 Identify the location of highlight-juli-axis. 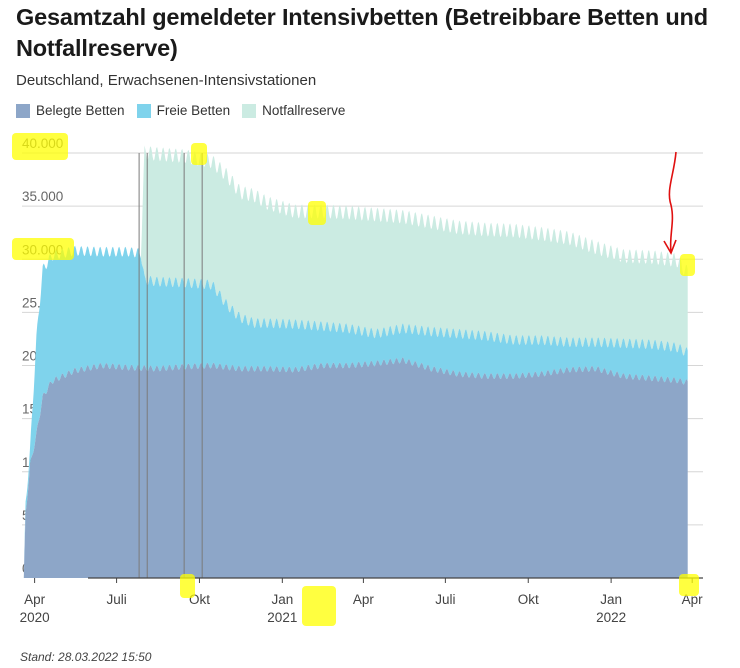
(187, 586).